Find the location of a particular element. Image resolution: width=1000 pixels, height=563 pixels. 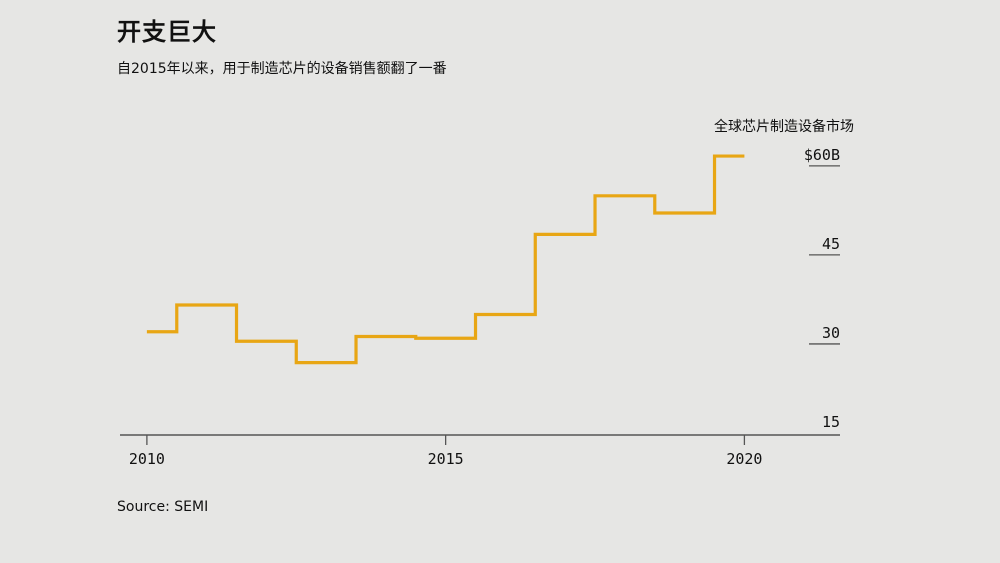

y-axis: 15 30 45 $60B is located at coordinates (822, 288).